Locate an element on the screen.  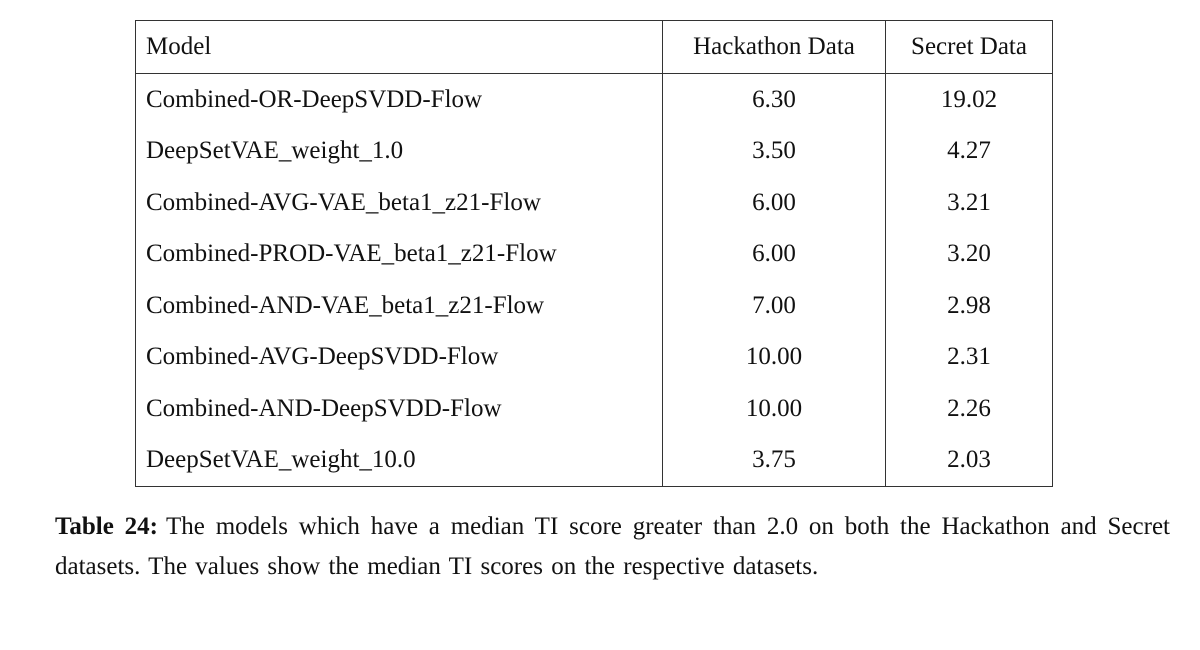
column-header: Hackathon Data is located at coordinates (774, 47).